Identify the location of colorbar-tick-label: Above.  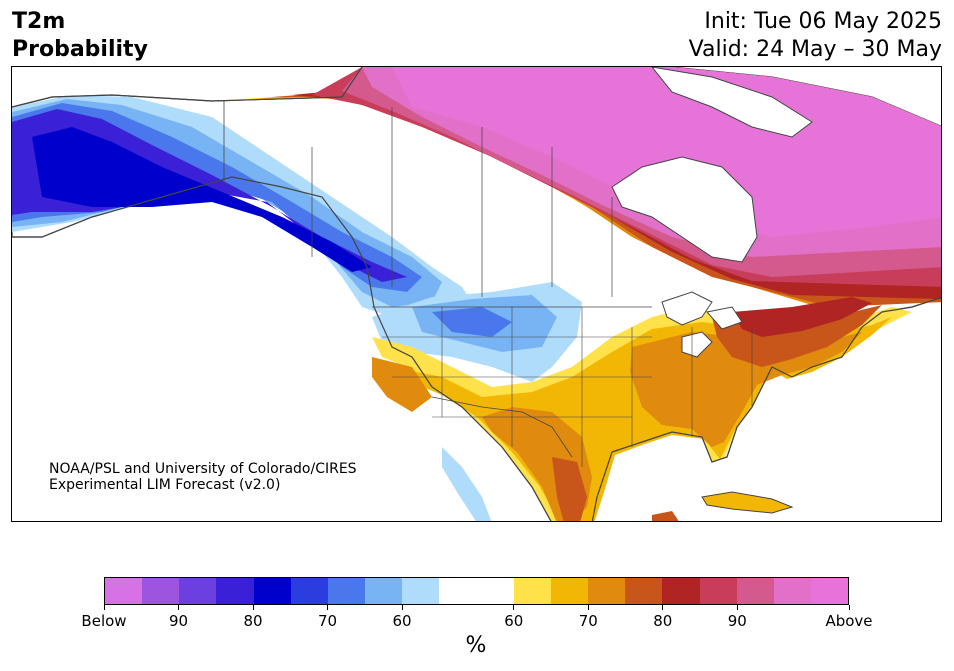
(849, 621).